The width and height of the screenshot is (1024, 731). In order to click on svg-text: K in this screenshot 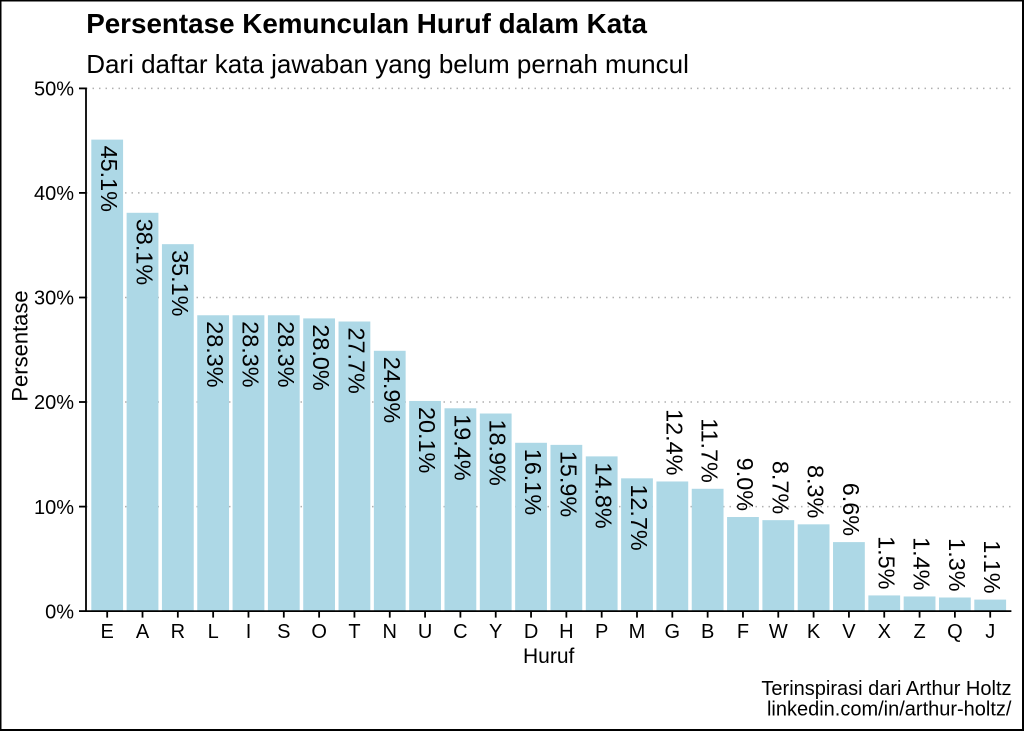, I will do `click(814, 632)`.